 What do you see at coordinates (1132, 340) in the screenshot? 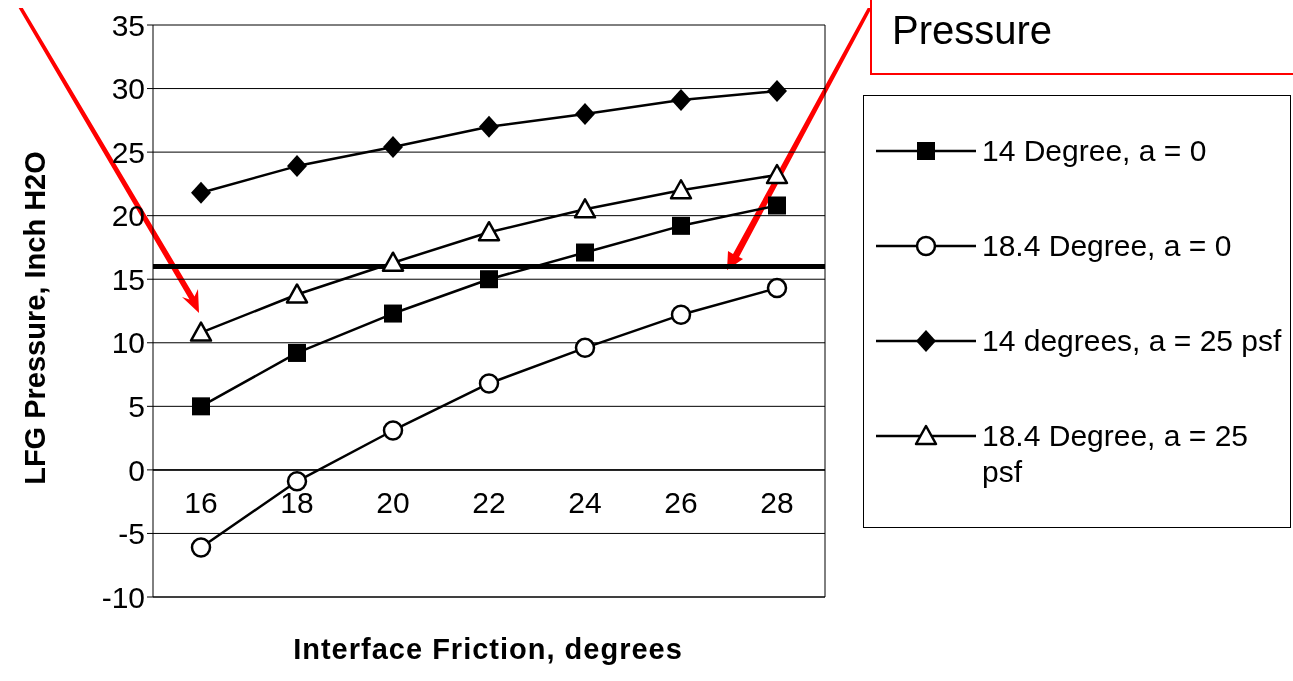
I see `legend-label: 14 degrees, a = 25 psf` at bounding box center [1132, 340].